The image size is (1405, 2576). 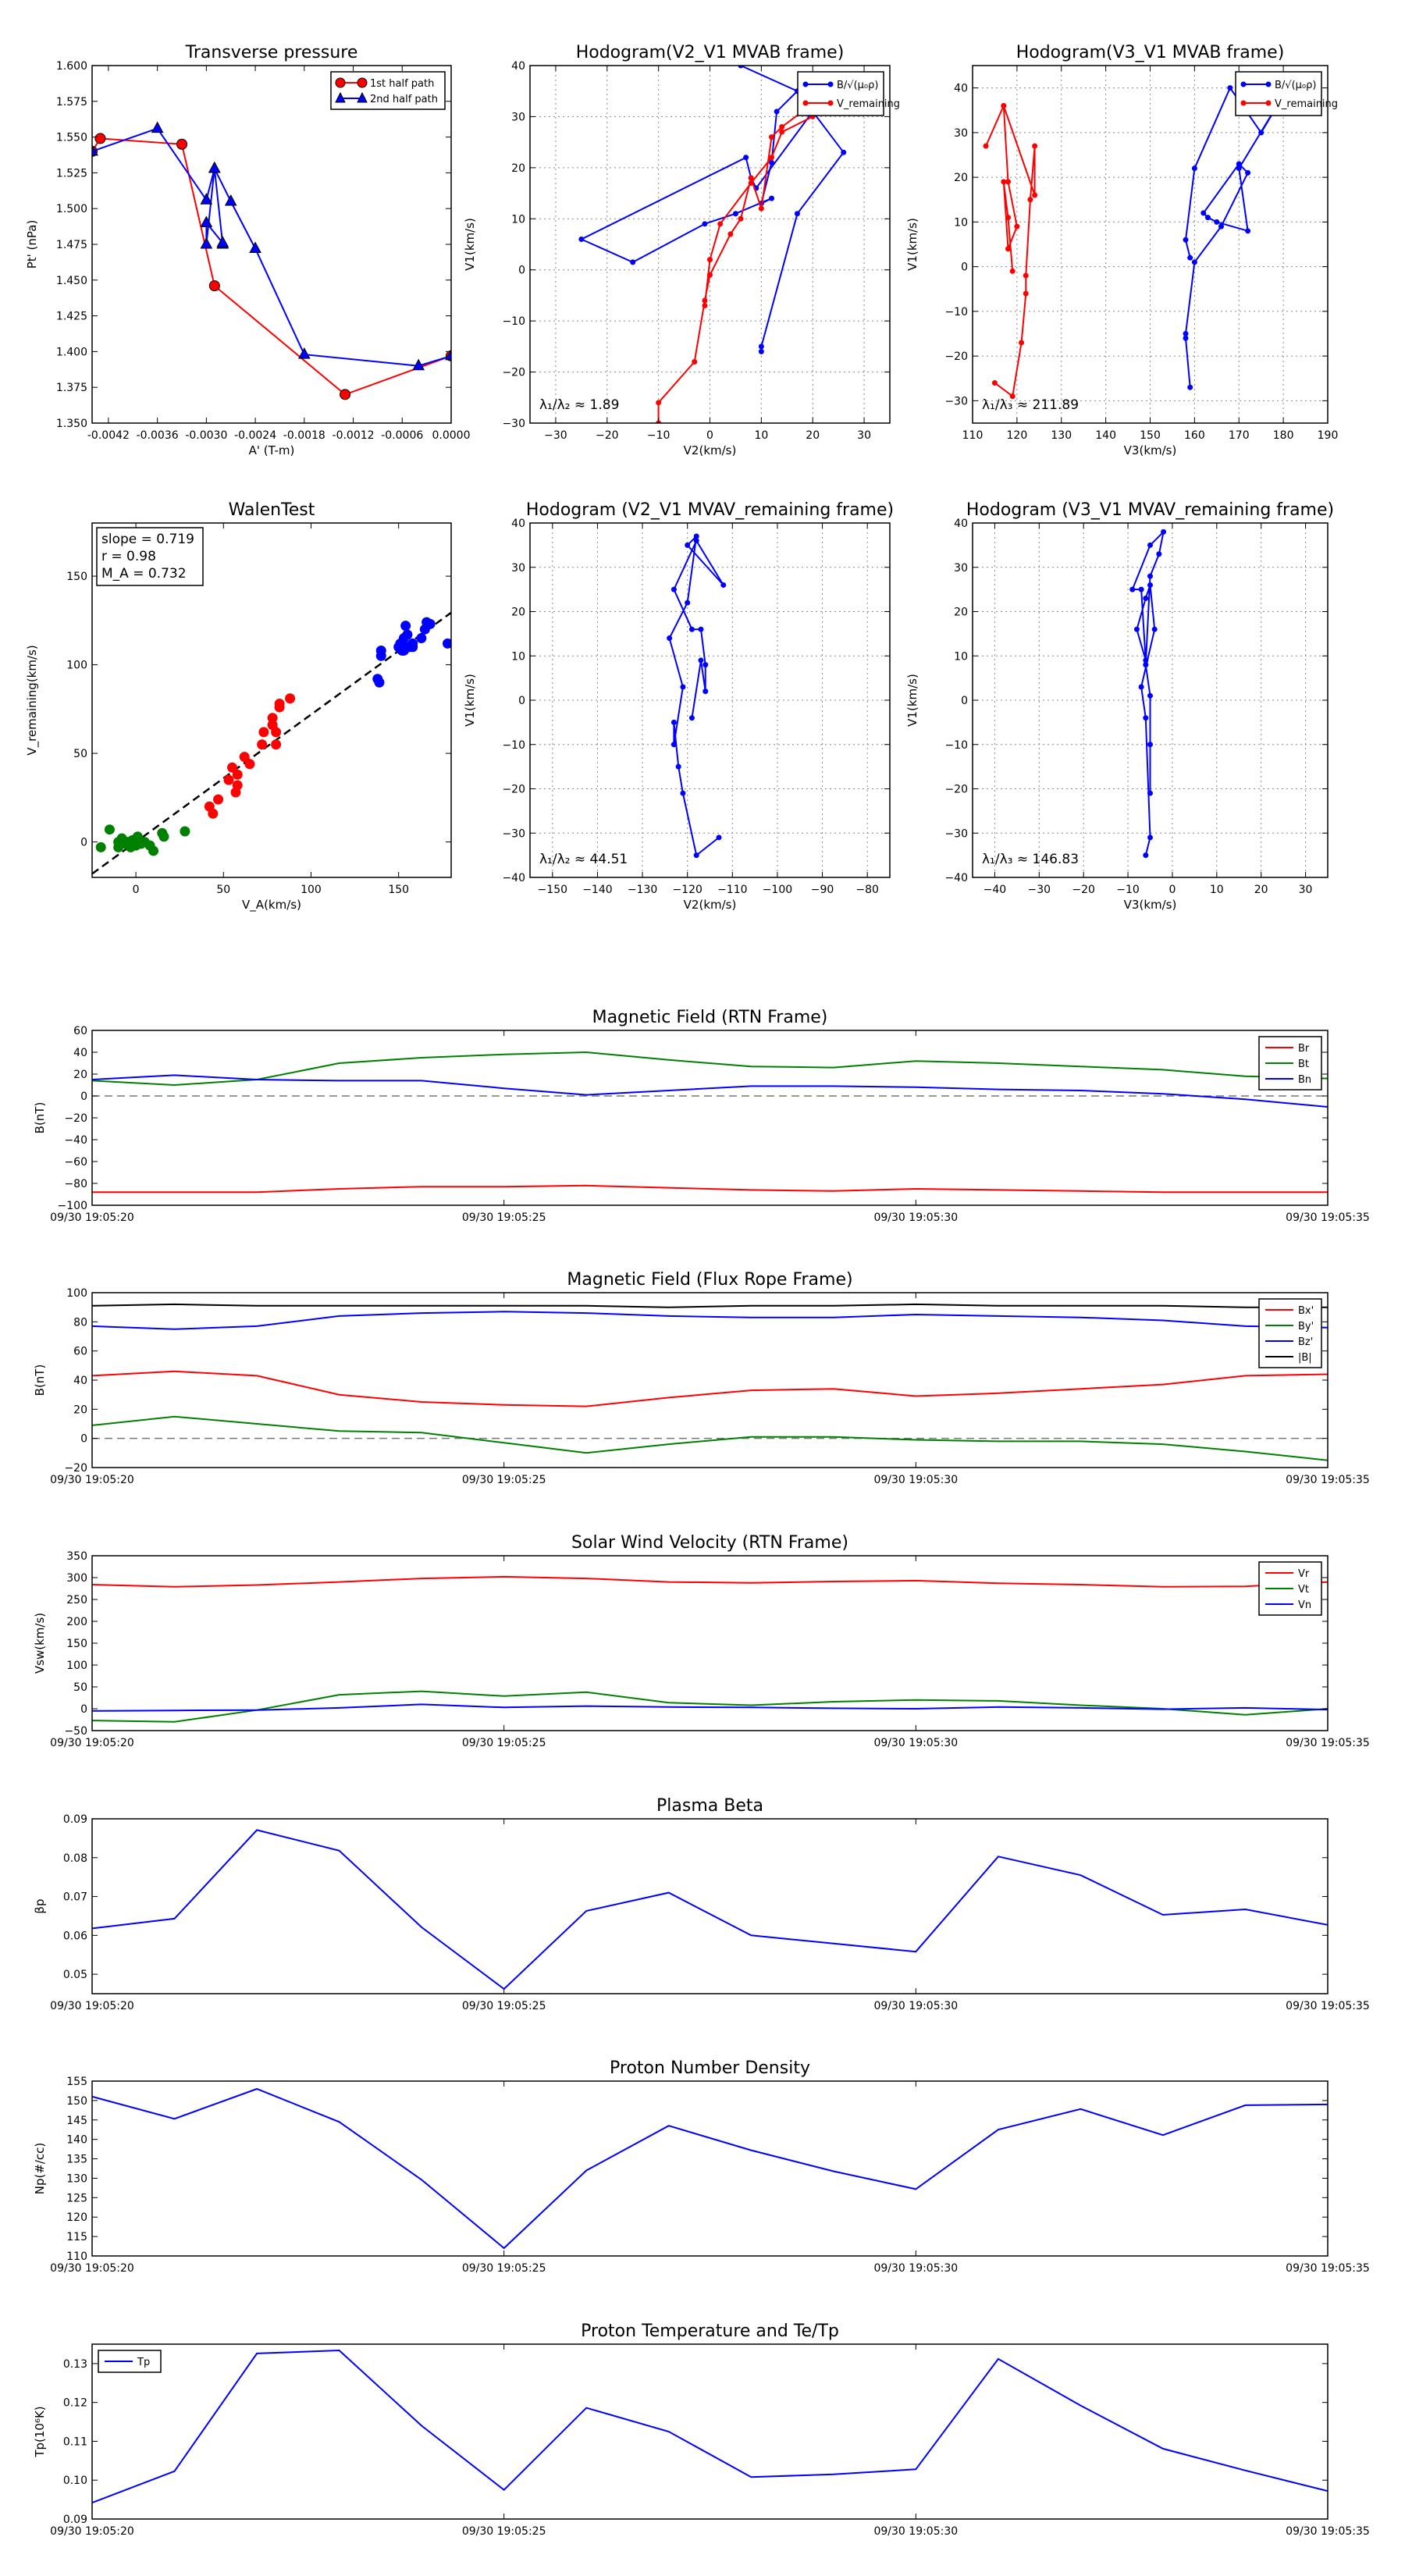 What do you see at coordinates (1172, 890) in the screenshot?
I see `x-tick-label: 0` at bounding box center [1172, 890].